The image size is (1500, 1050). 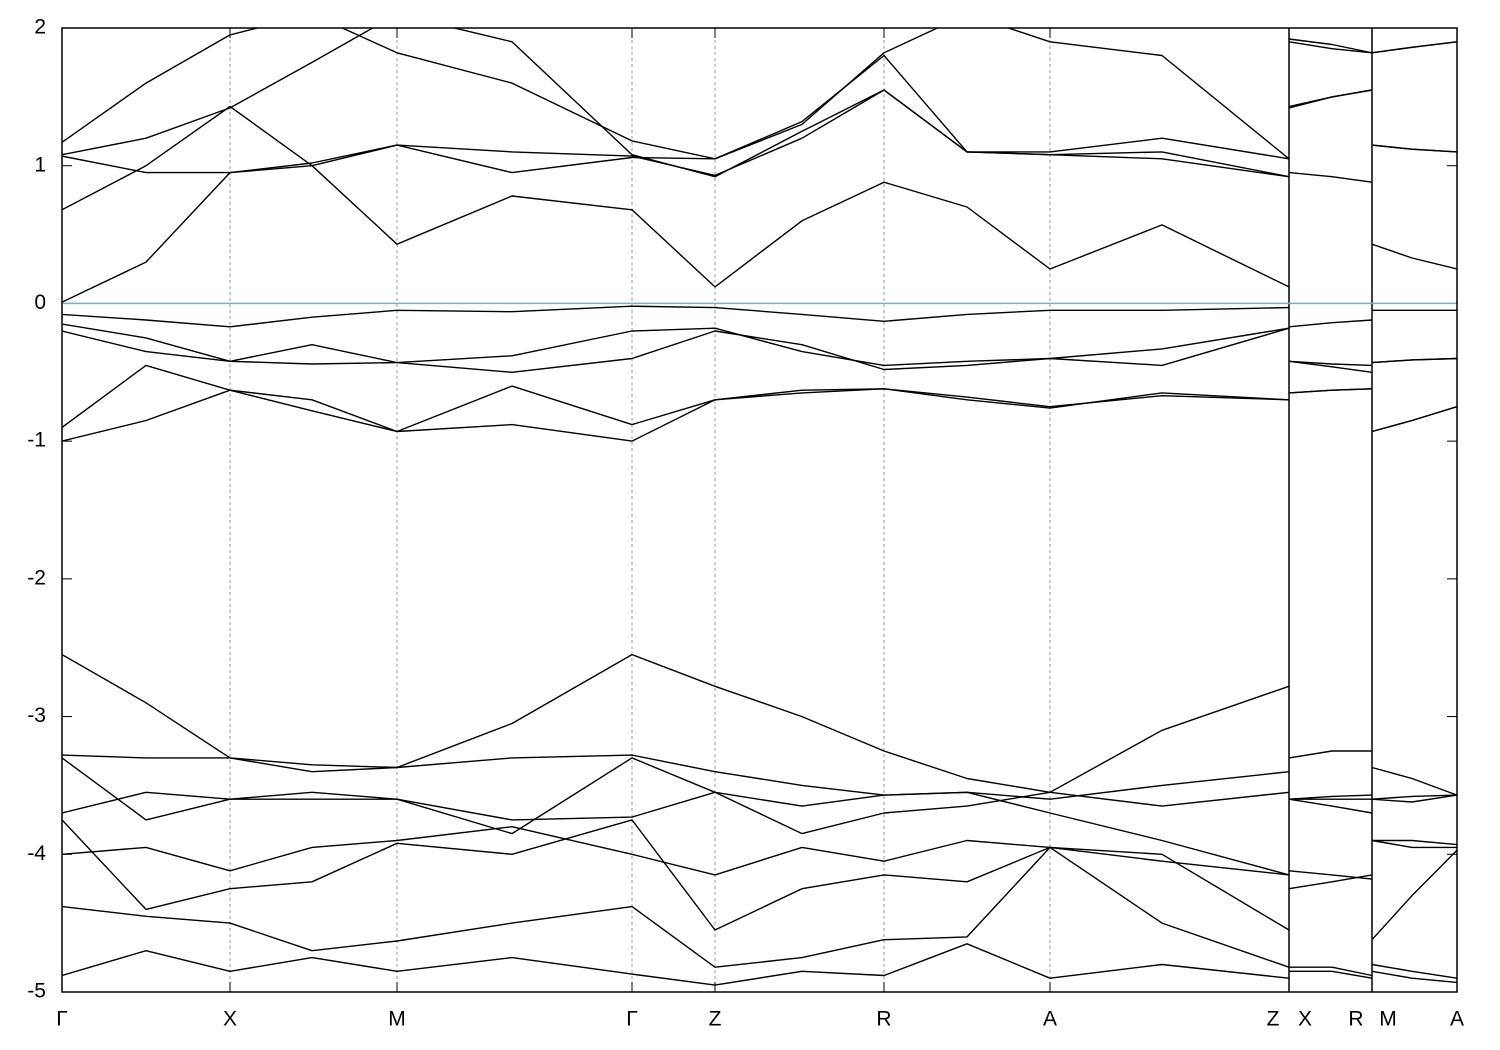 What do you see at coordinates (40, 302) in the screenshot?
I see `y-tick-label: 0` at bounding box center [40, 302].